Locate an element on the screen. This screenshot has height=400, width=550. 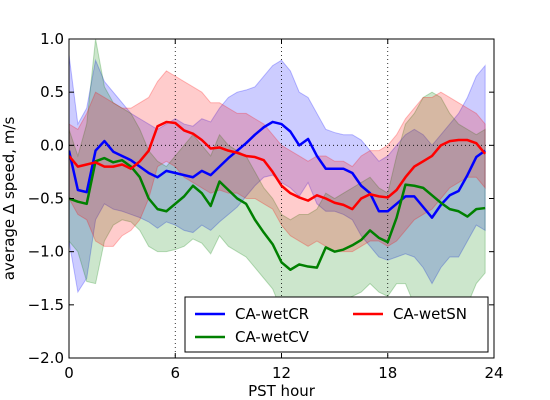
y-tick-label: −1.5 is located at coordinates (46, 305).